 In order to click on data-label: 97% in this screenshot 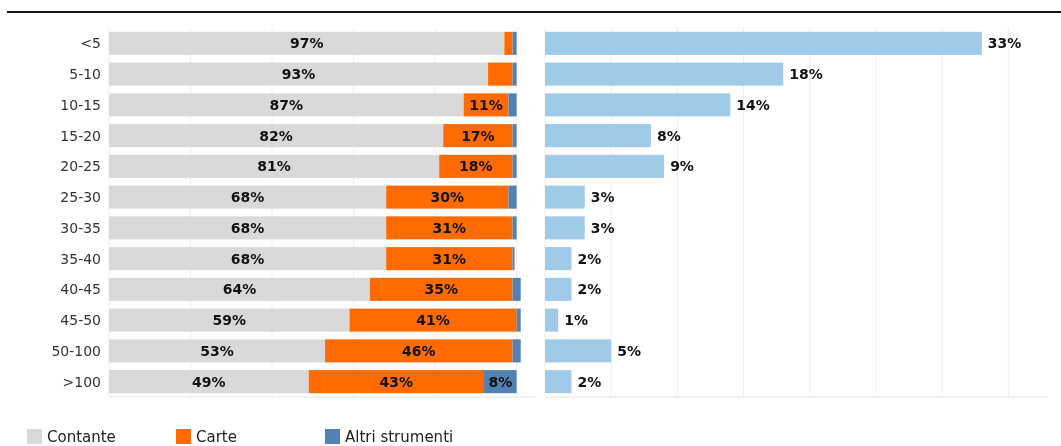, I will do `click(306, 43)`.